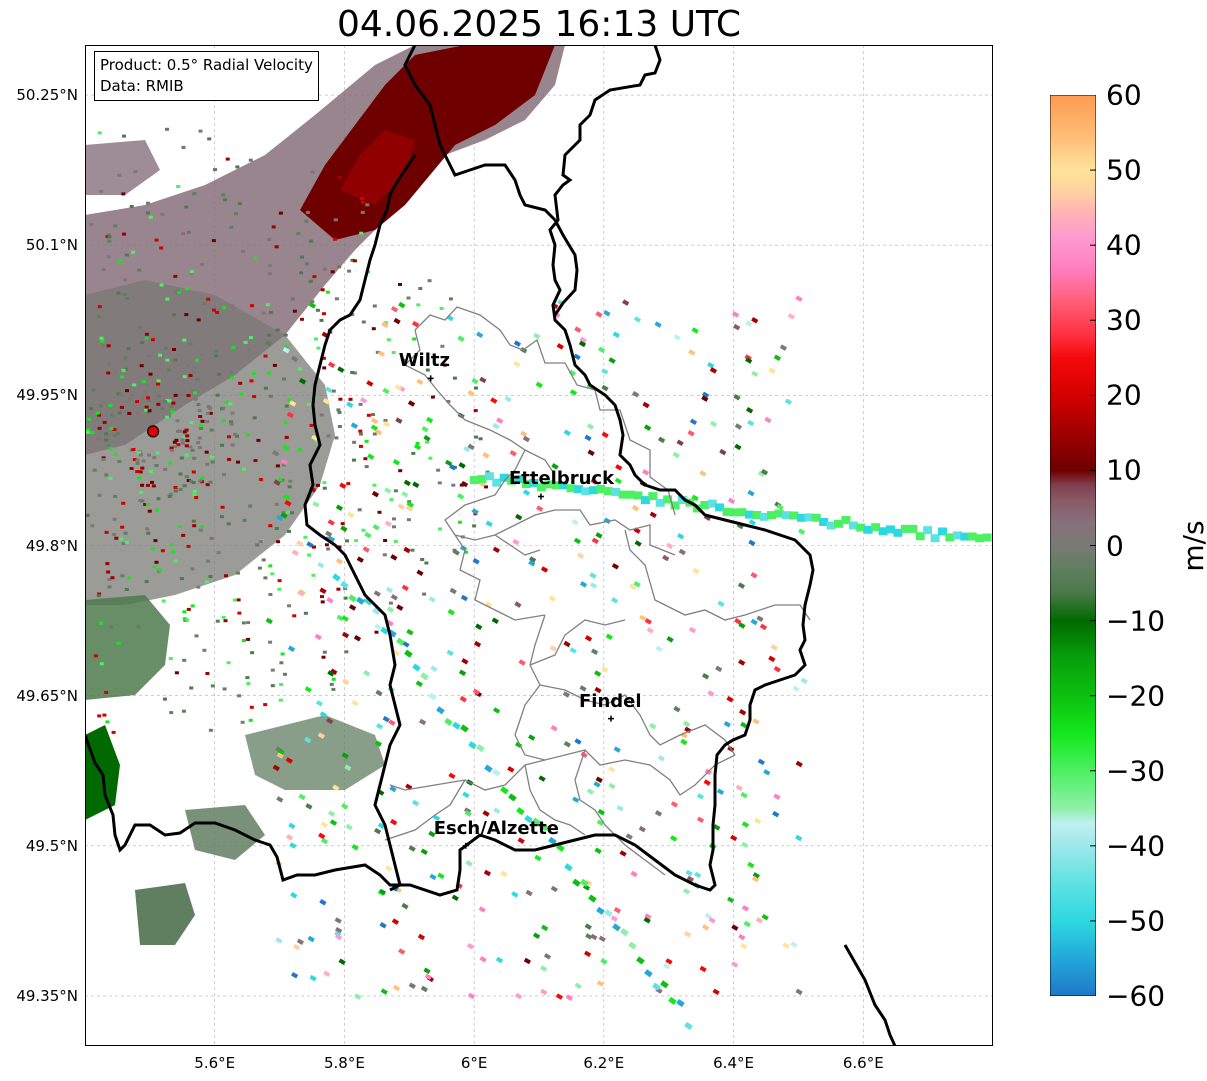 The image size is (1207, 1081). I want to click on lat-tick-label: 49.95°N, so click(47, 395).